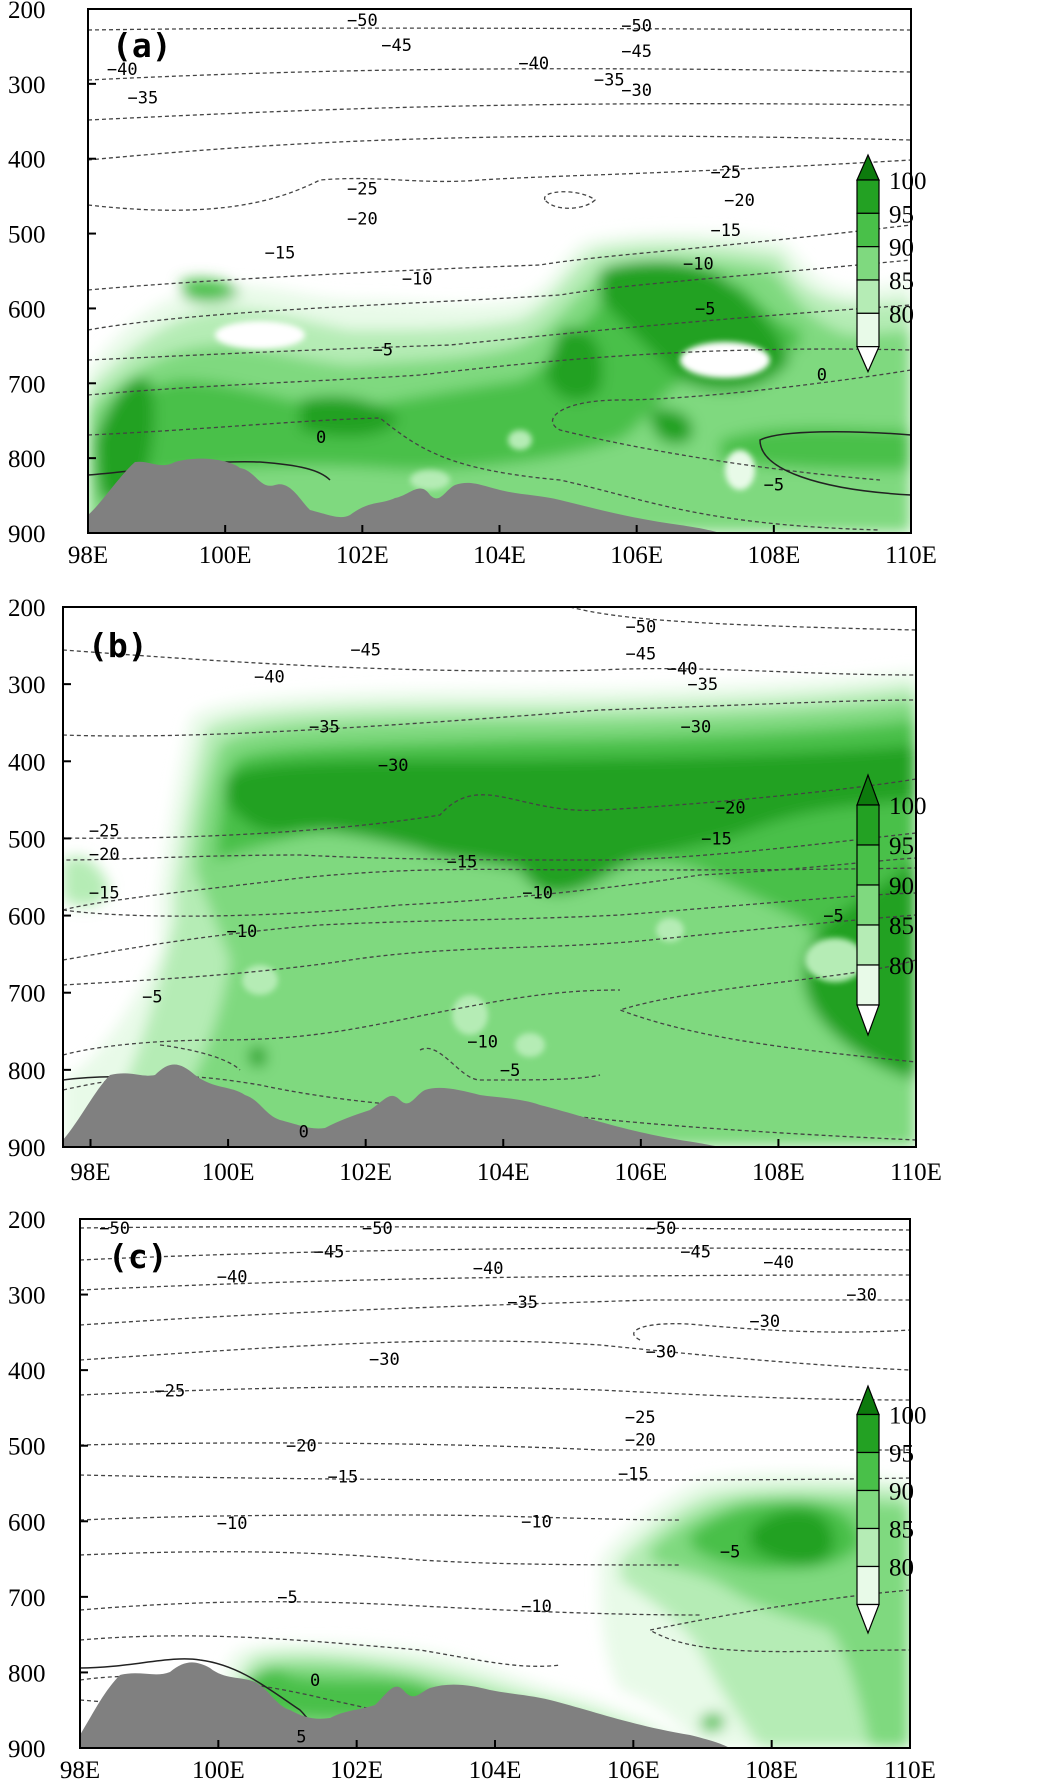  What do you see at coordinates (27, 1522) in the screenshot?
I see `y-tick-label: 600` at bounding box center [27, 1522].